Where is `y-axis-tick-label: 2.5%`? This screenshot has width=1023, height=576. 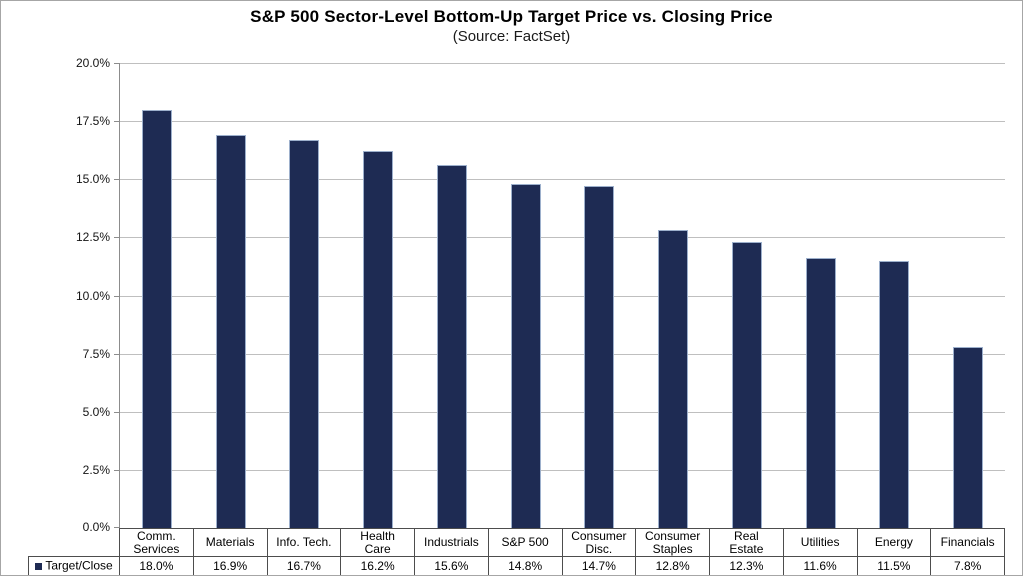
y-axis-tick-label: 2.5% is located at coordinates (96, 470).